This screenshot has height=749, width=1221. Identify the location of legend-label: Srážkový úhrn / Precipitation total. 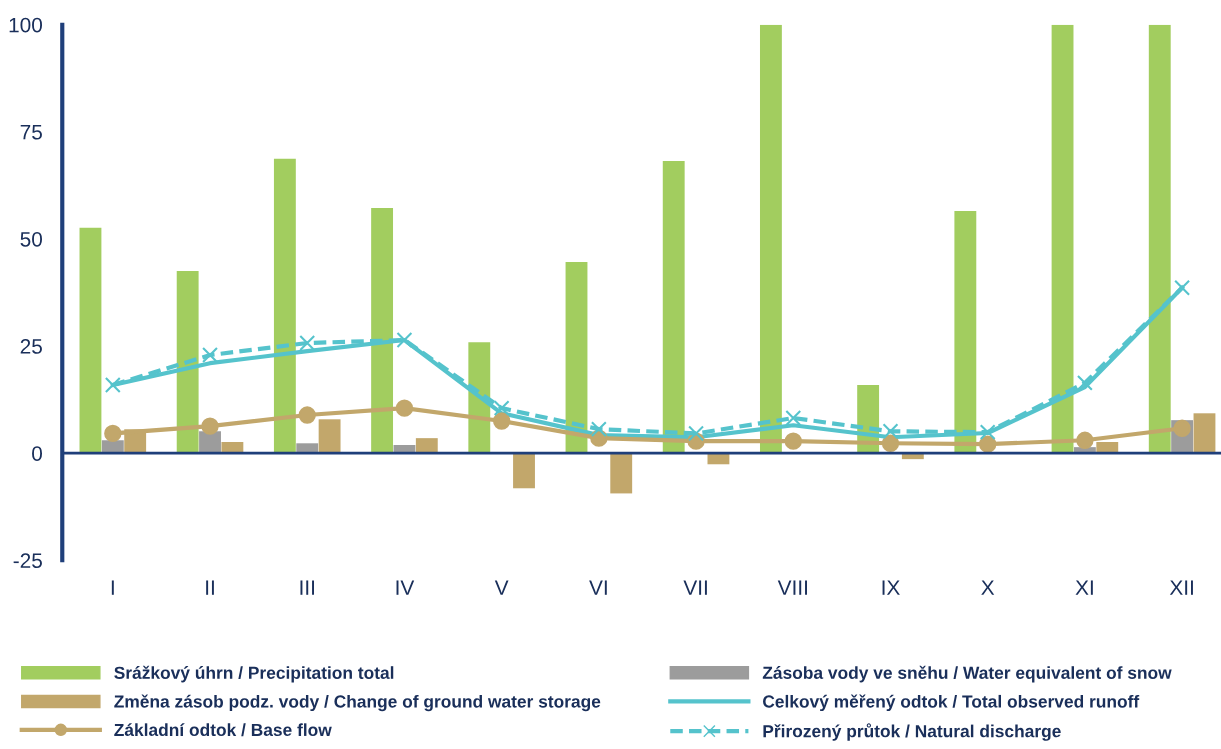
(254, 674).